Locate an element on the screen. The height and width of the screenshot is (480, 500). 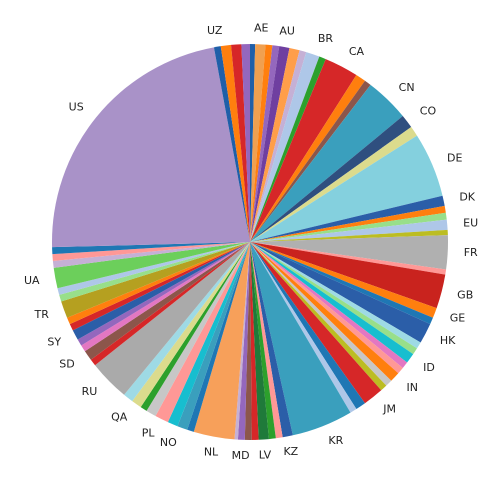
slice-label: DE is located at coordinates (454, 157).